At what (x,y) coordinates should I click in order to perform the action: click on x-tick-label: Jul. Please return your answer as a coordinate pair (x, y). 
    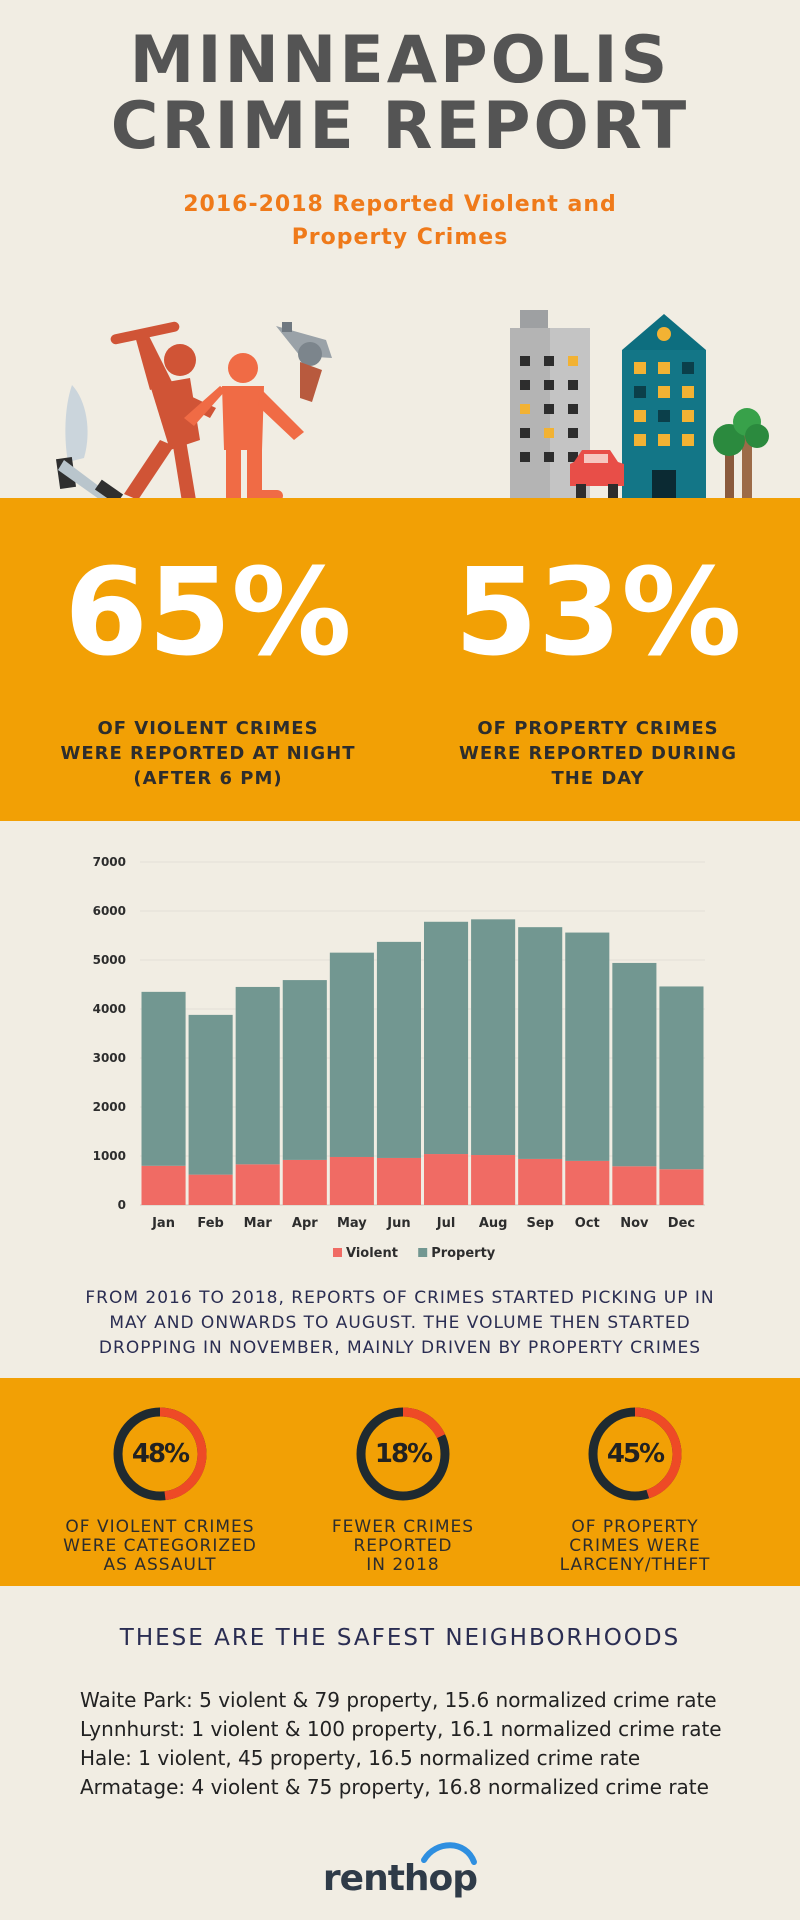
    Looking at the image, I should click on (446, 1223).